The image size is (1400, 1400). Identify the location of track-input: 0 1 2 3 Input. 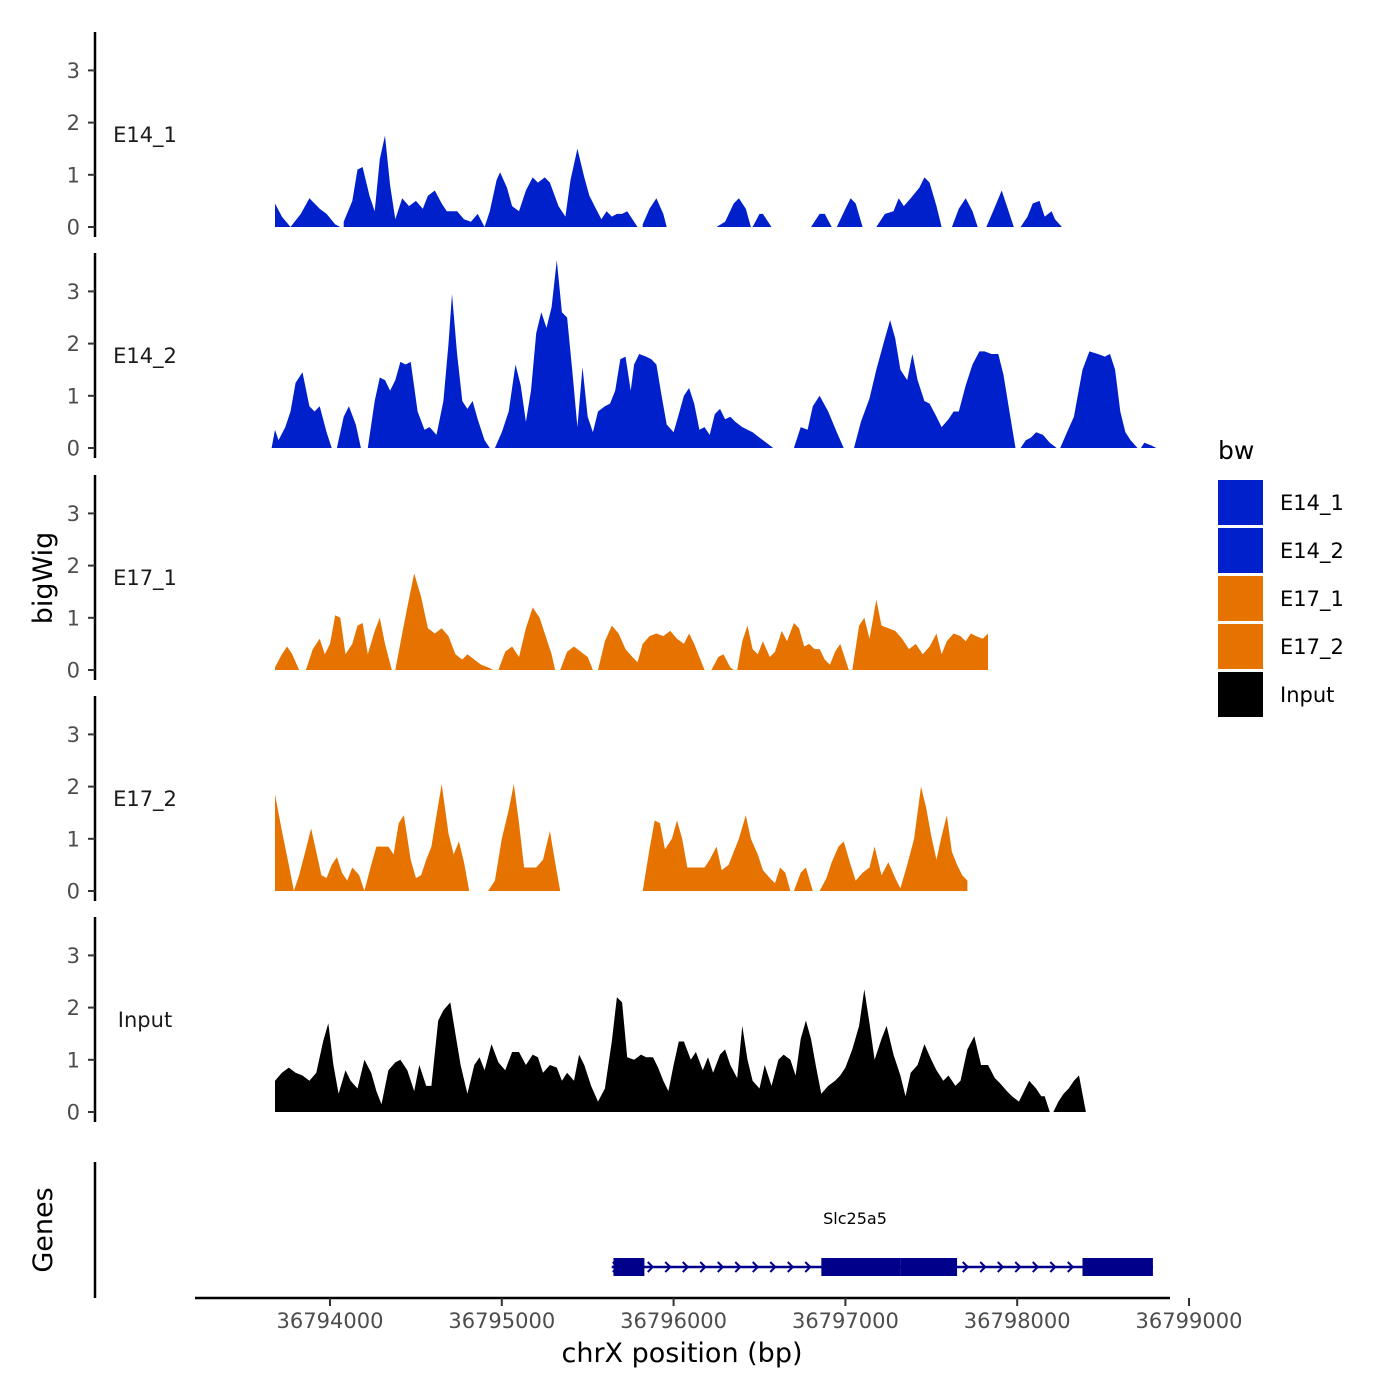
(576, 1021).